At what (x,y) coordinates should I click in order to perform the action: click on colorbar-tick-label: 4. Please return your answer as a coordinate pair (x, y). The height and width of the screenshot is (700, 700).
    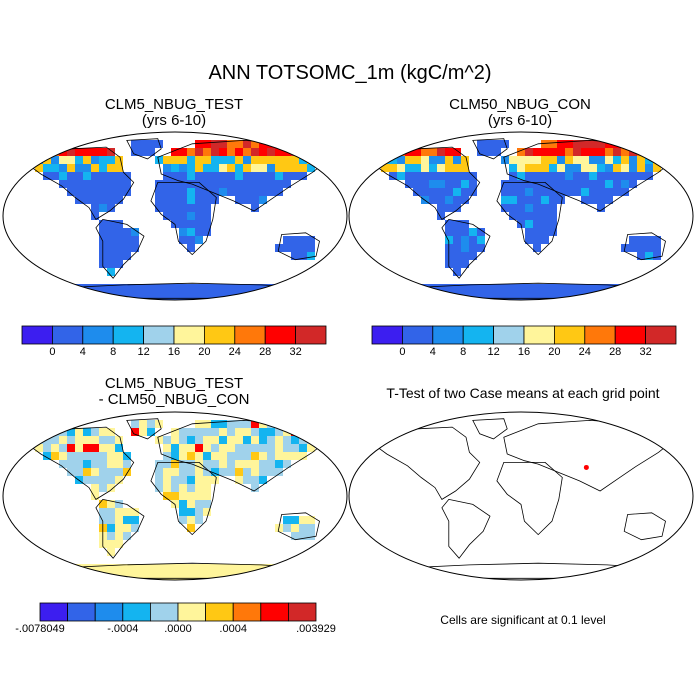
    Looking at the image, I should click on (82, 352).